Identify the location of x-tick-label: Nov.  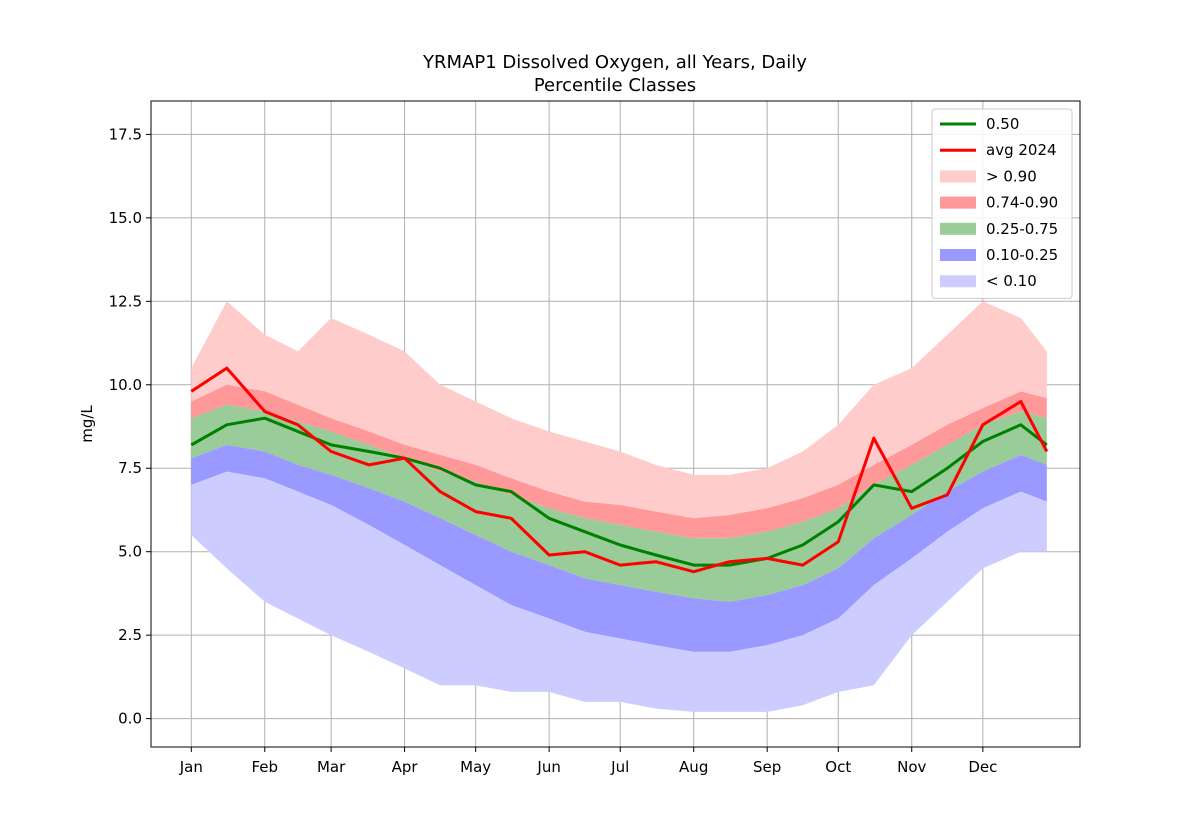
(911, 767).